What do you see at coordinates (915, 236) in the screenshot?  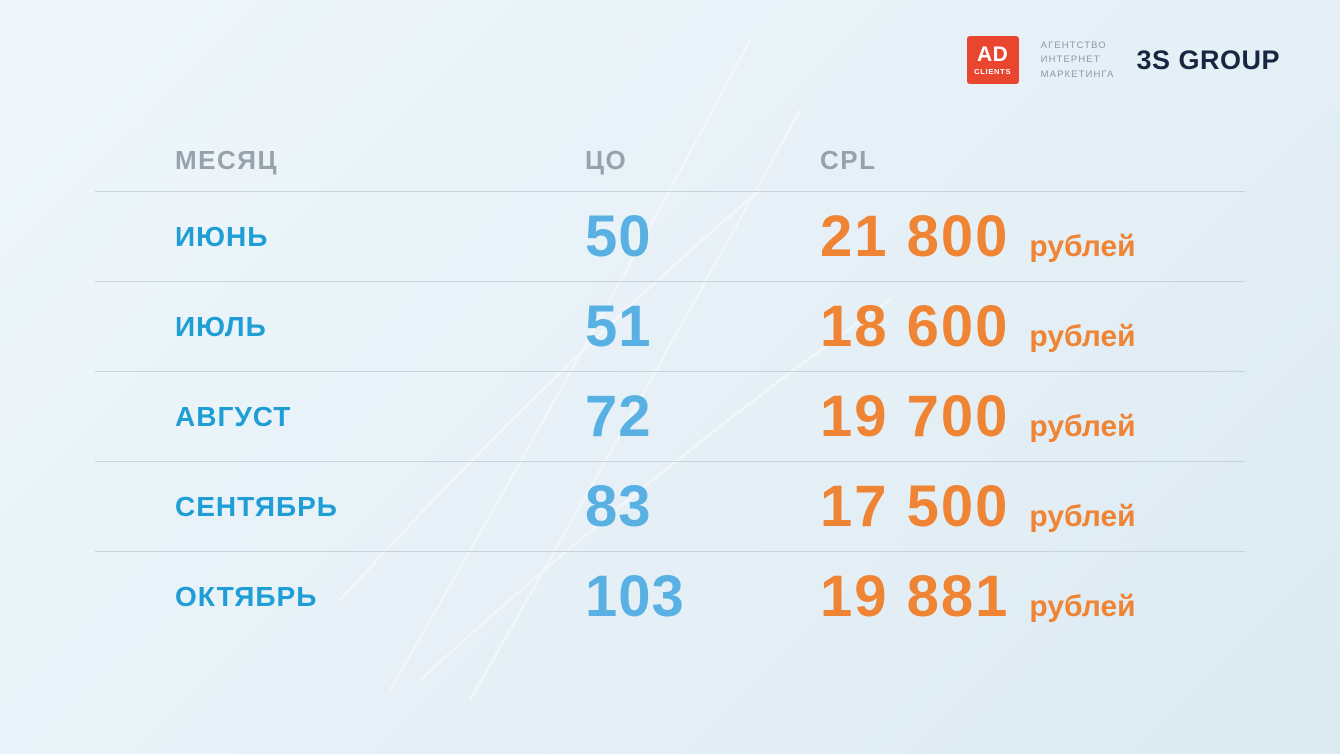 I see `cpl-value: 21 800` at bounding box center [915, 236].